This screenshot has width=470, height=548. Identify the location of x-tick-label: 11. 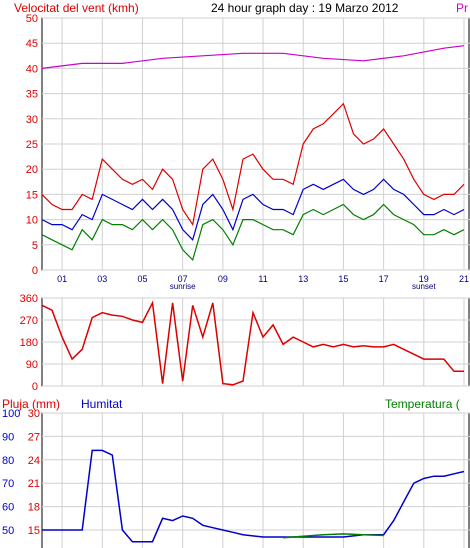
(262, 279).